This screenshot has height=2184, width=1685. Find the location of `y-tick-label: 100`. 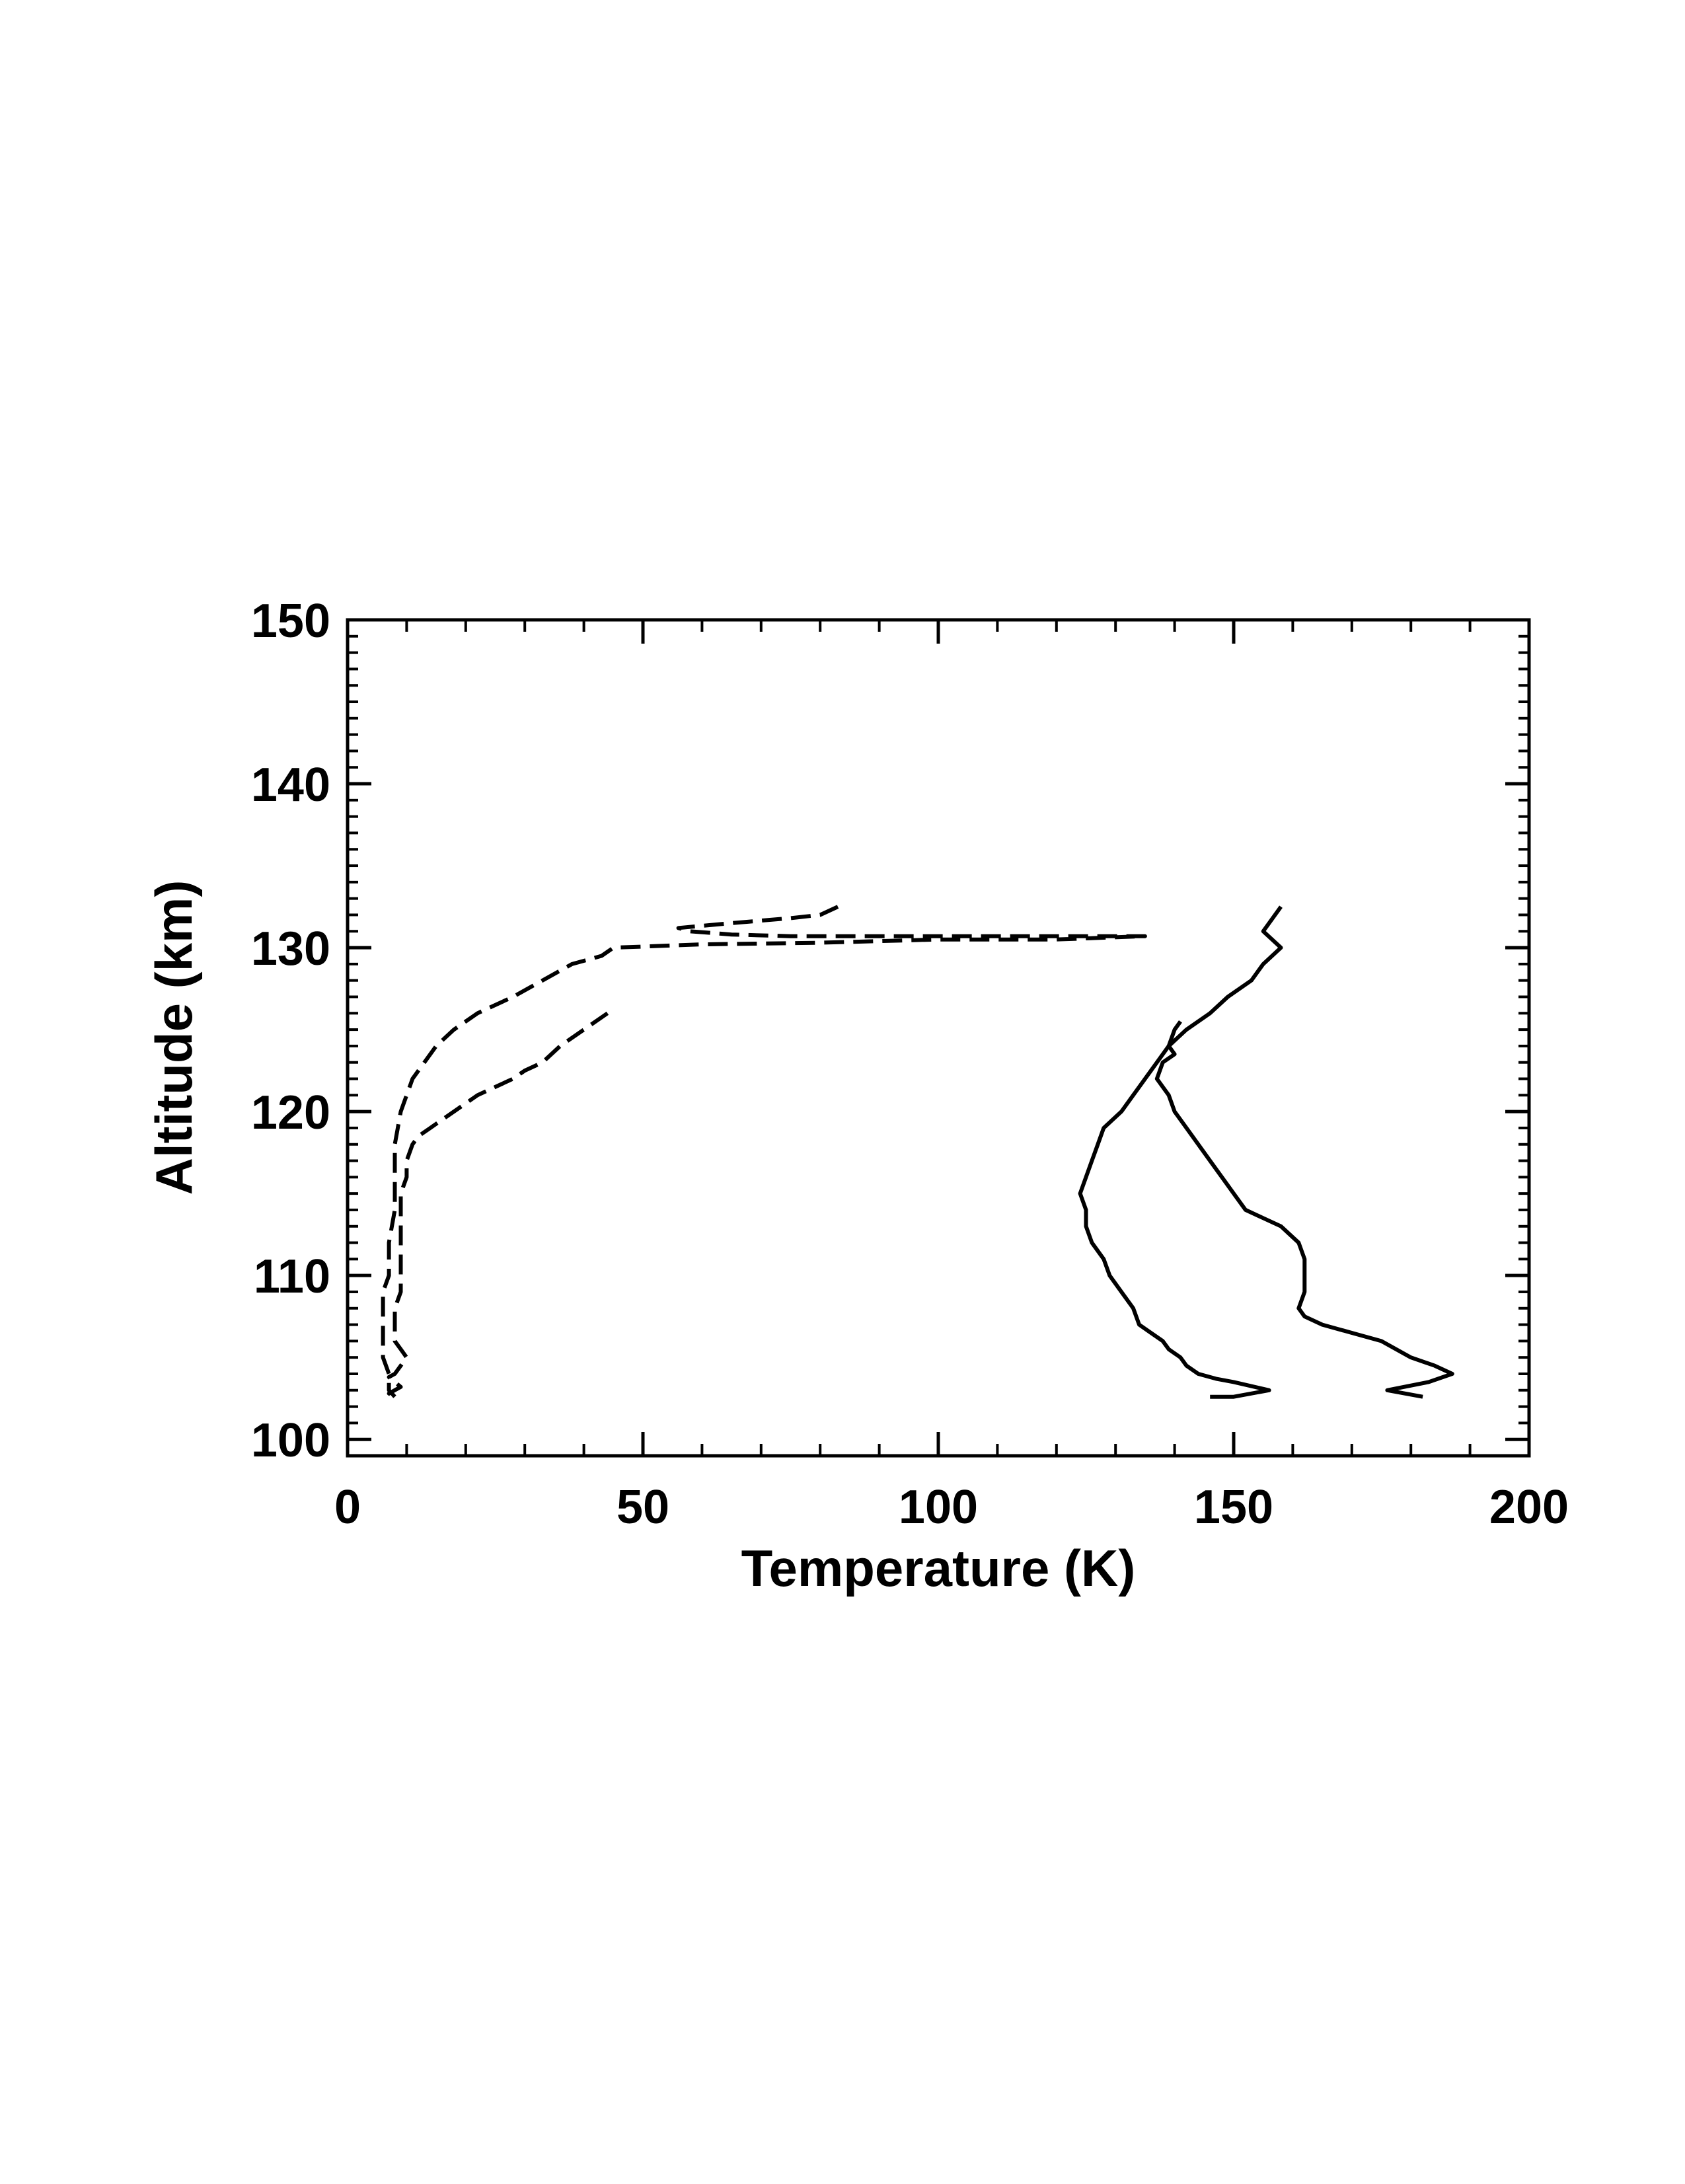

y-tick-label: 100 is located at coordinates (290, 1440).